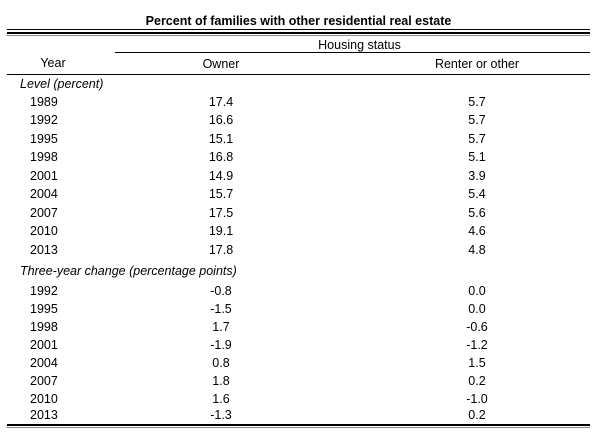 The image size is (605, 439). Describe the element at coordinates (221, 309) in the screenshot. I see `owner-value: -1.5` at that location.